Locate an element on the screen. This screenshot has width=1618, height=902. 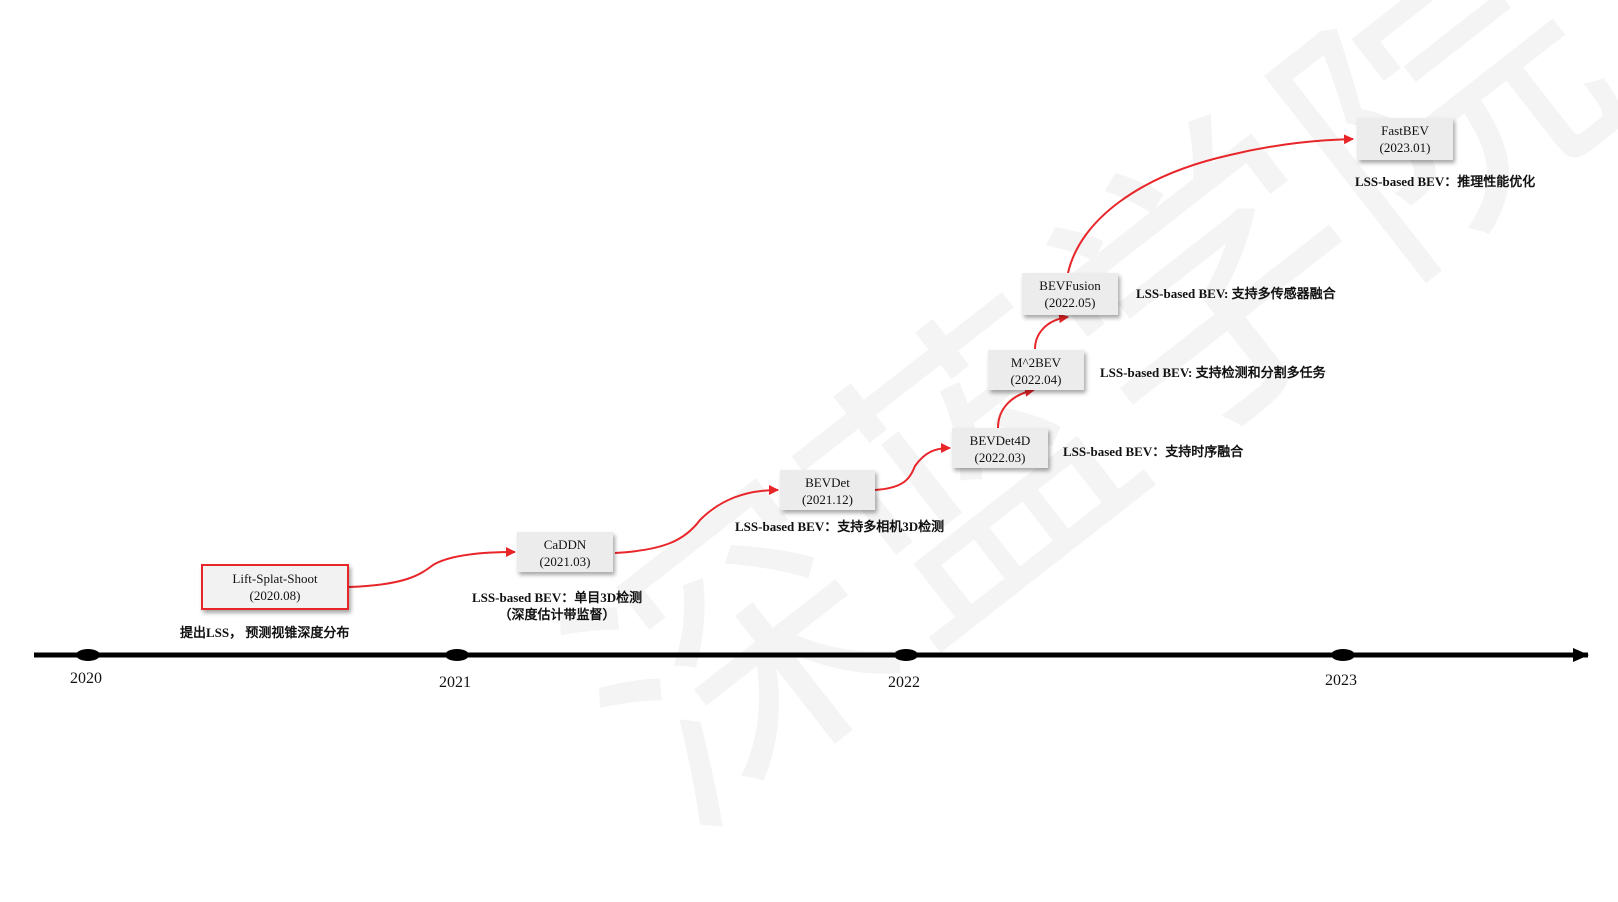
node-name: BEVDet4D is located at coordinates (1000, 440).